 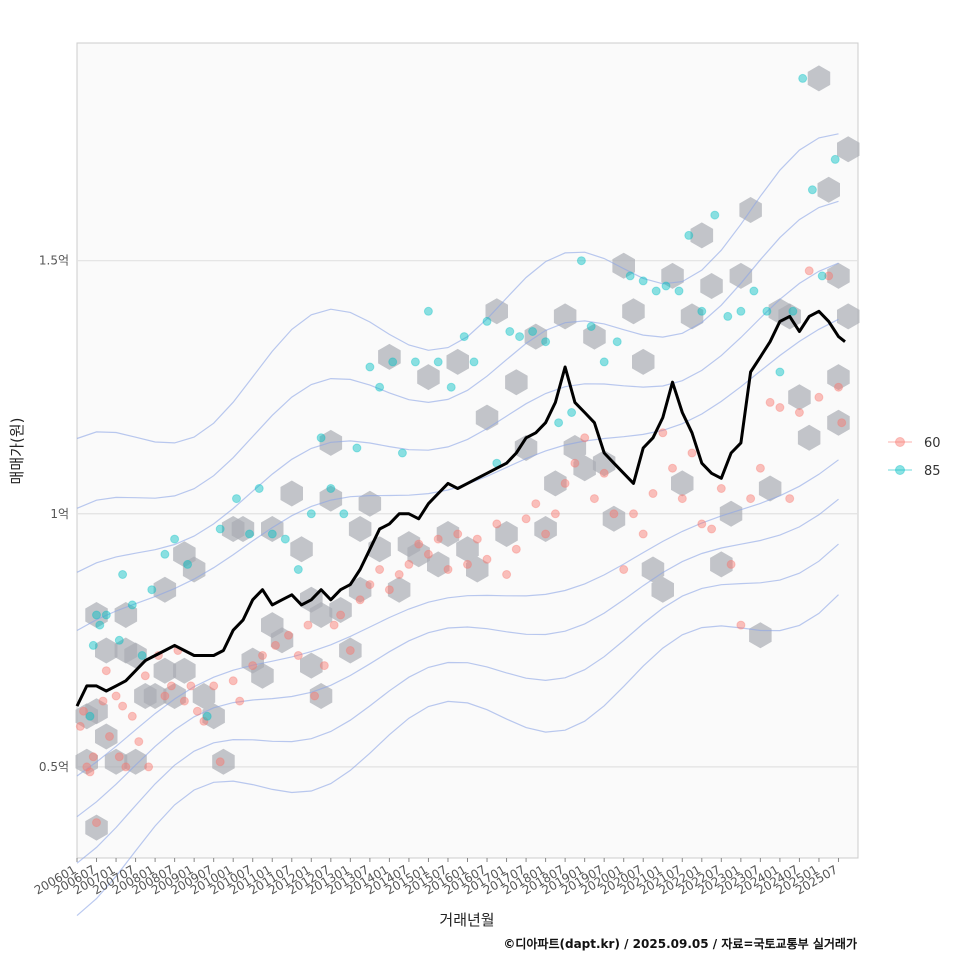 What do you see at coordinates (932, 471) in the screenshot?
I see `legend-label-85: 85` at bounding box center [932, 471].